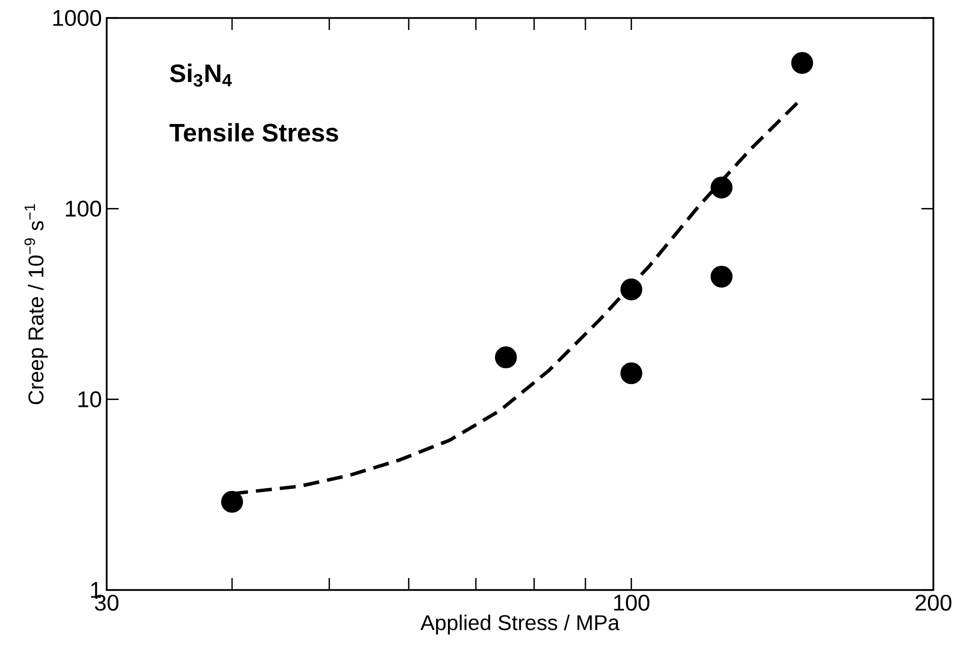  What do you see at coordinates (201, 75) in the screenshot?
I see `text: Si$_{3}$N$_{4}$` at bounding box center [201, 75].